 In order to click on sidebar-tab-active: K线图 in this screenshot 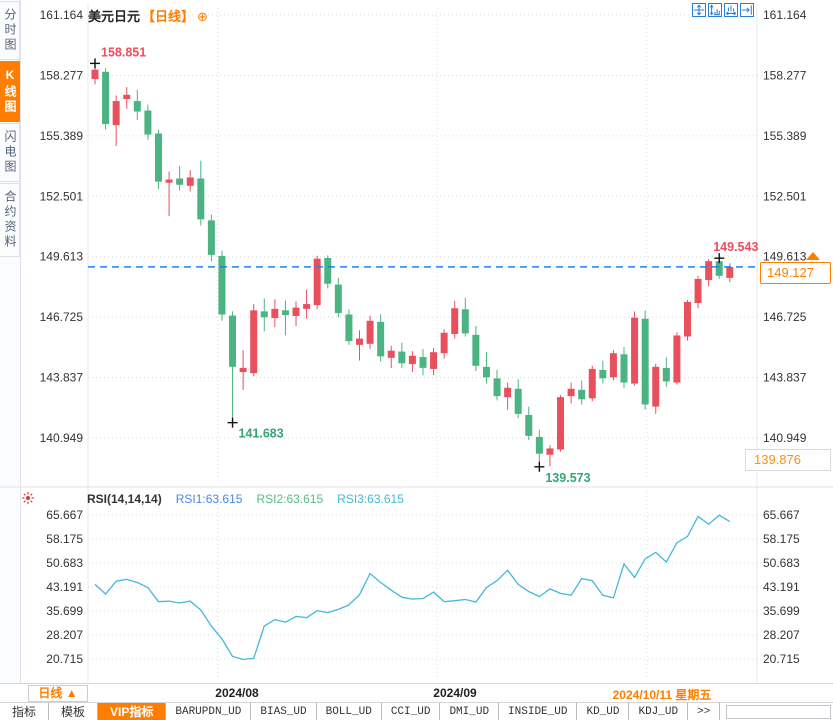, I will do `click(10, 91)`.